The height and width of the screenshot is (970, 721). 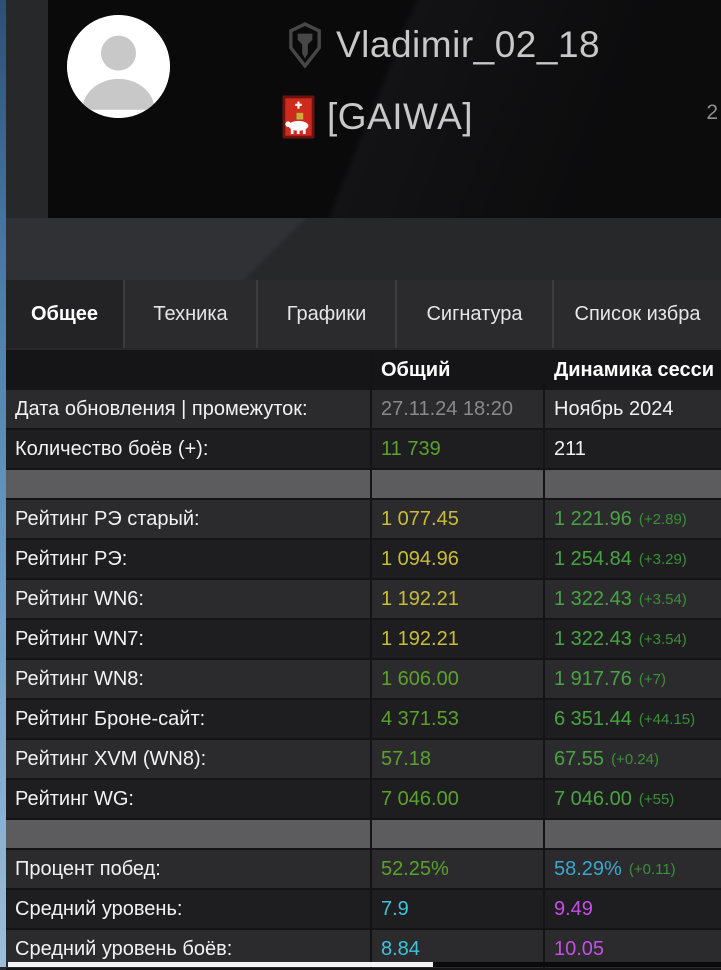 What do you see at coordinates (593, 678) in the screenshot?
I see `session-value: 1 917.76` at bounding box center [593, 678].